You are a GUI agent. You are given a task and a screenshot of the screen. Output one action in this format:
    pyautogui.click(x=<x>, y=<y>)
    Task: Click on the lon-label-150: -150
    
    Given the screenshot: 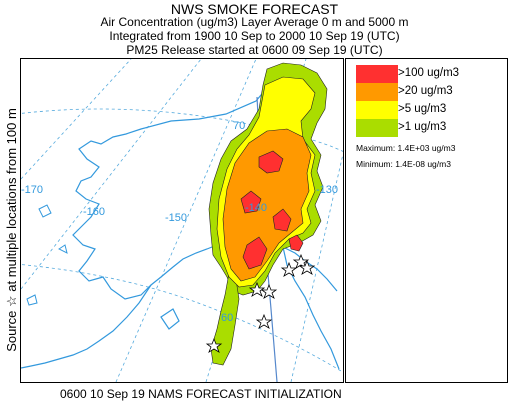 What is the action you would take?
    pyautogui.click(x=176, y=218)
    